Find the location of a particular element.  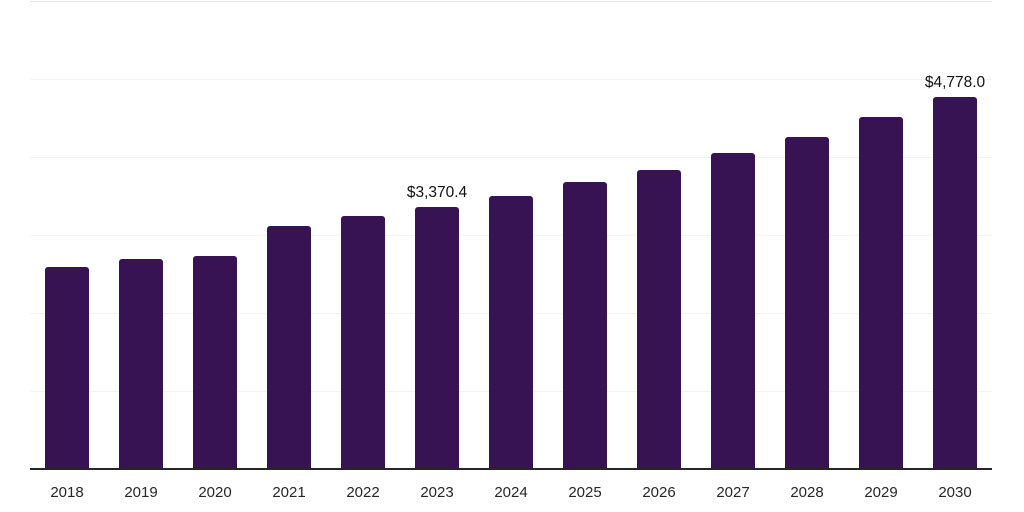

bar-column-2030: $4,778.0 is located at coordinates (955, 235).